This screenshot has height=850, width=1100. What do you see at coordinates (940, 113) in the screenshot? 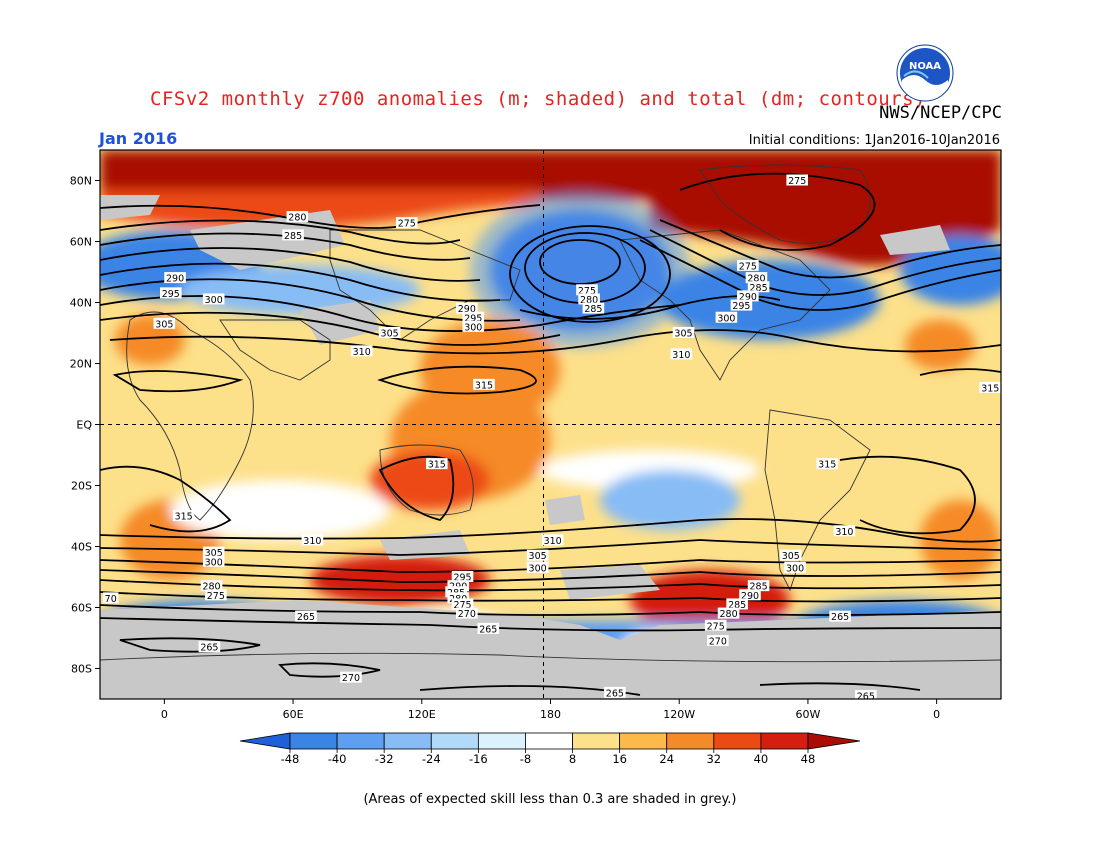
I see `agency-label: NWS/NCEP/CPC` at bounding box center [940, 113].